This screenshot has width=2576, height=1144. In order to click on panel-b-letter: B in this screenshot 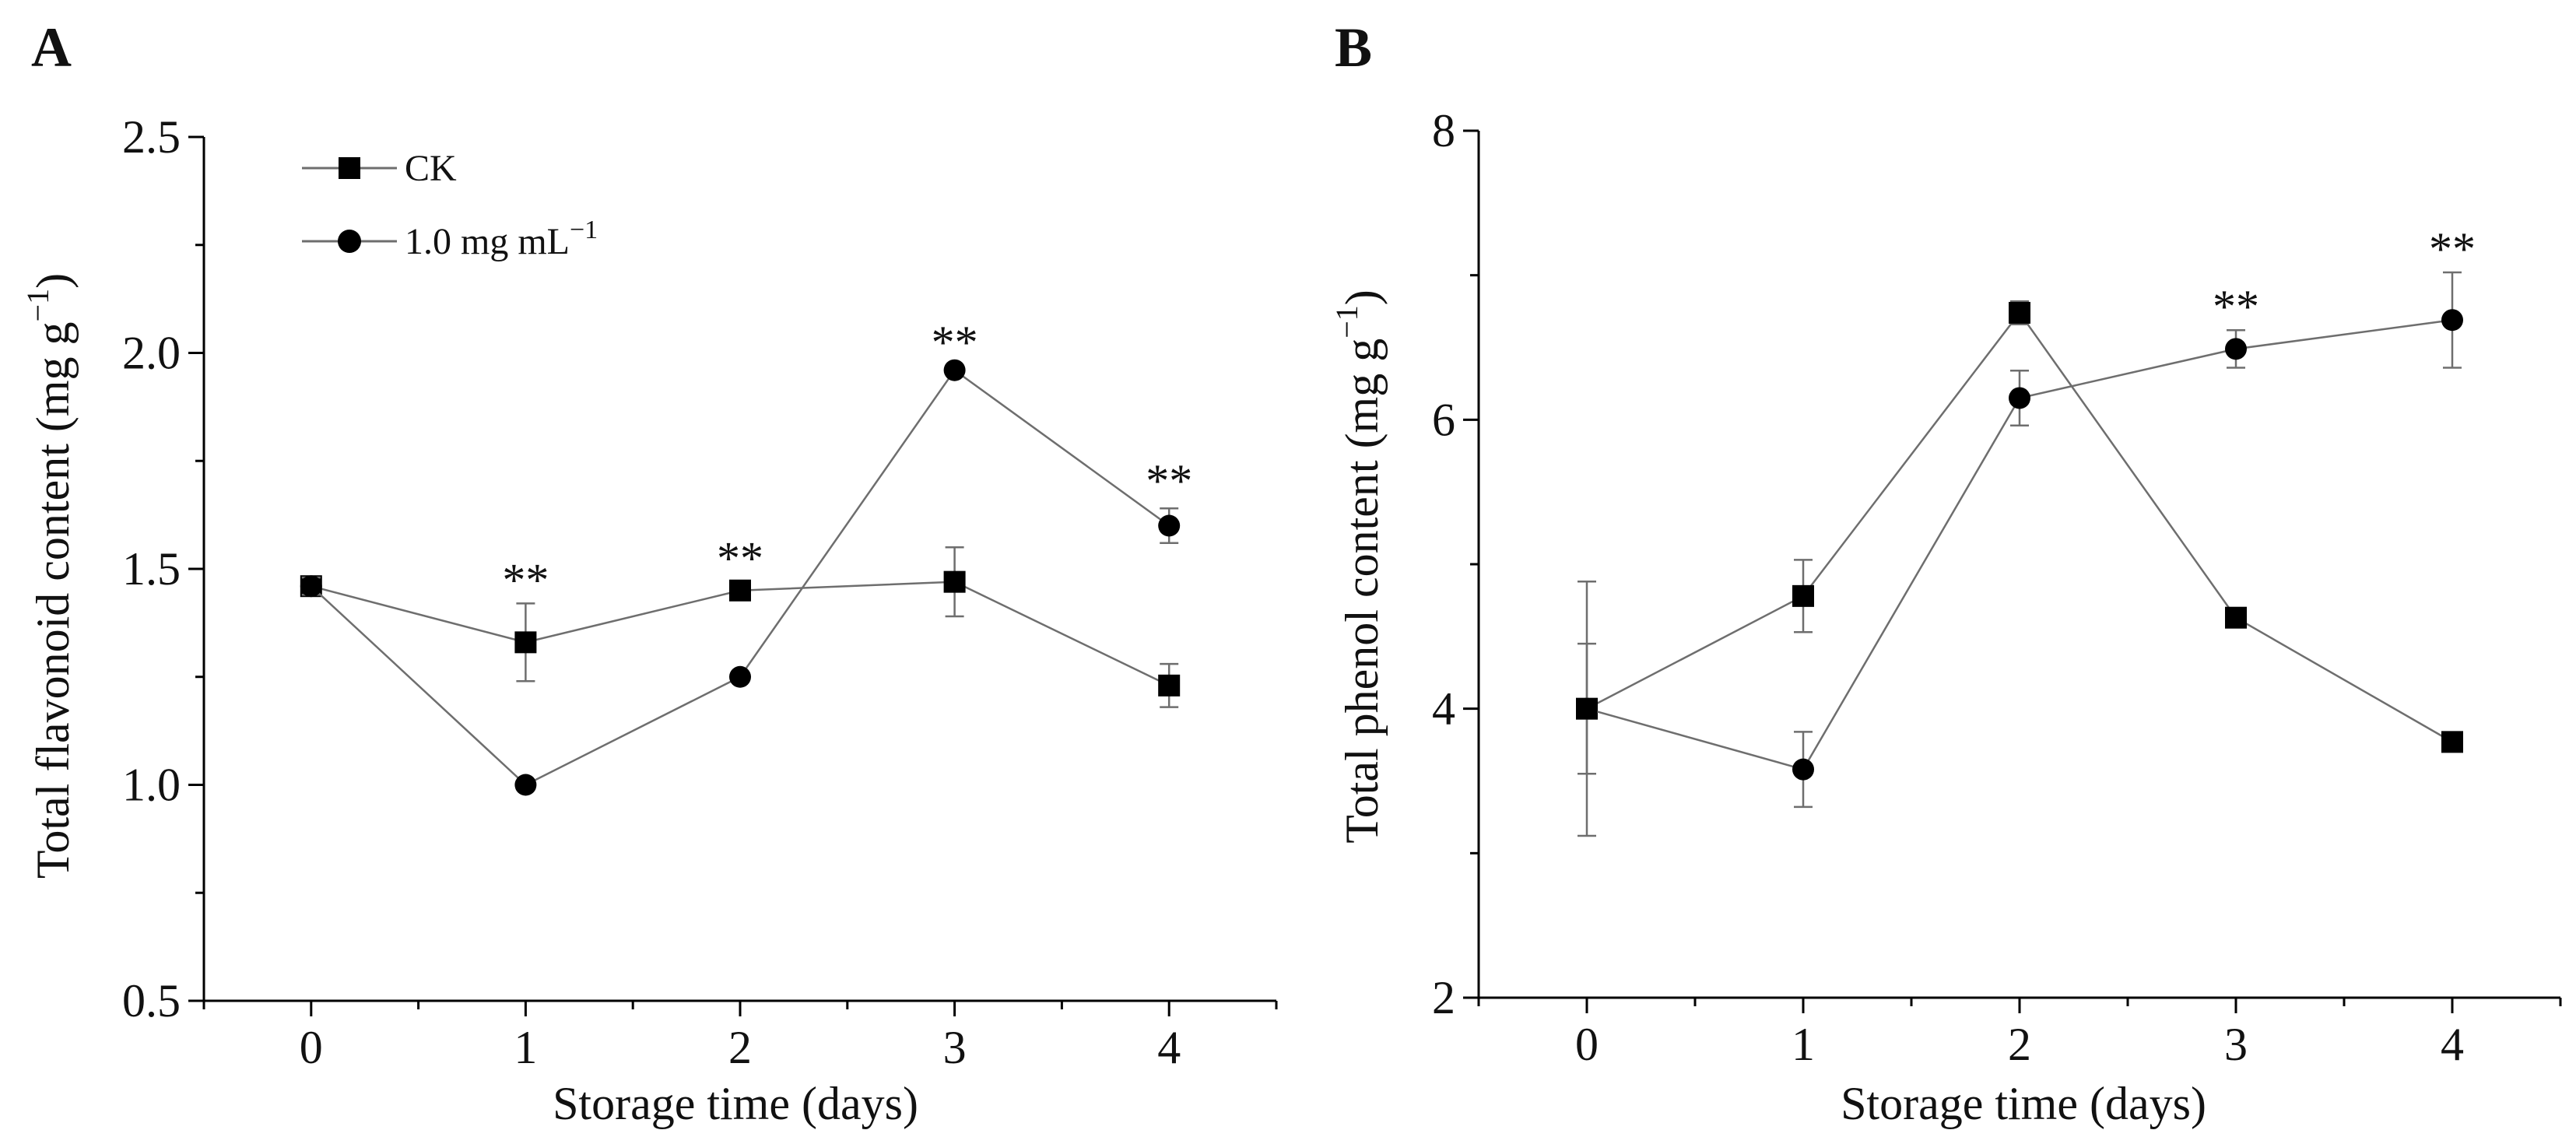, I will do `click(1354, 47)`.